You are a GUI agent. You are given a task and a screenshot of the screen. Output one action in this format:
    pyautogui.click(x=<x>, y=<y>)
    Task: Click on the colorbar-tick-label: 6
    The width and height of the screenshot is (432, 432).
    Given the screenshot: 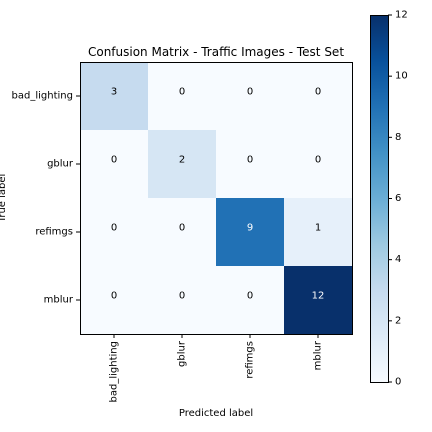 What is the action you would take?
    pyautogui.click(x=398, y=198)
    